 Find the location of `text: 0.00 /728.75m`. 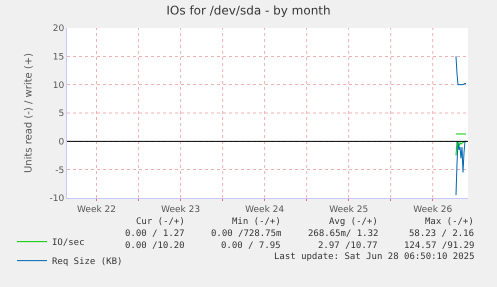

text: 0.00 /728.75m is located at coordinates (246, 234).